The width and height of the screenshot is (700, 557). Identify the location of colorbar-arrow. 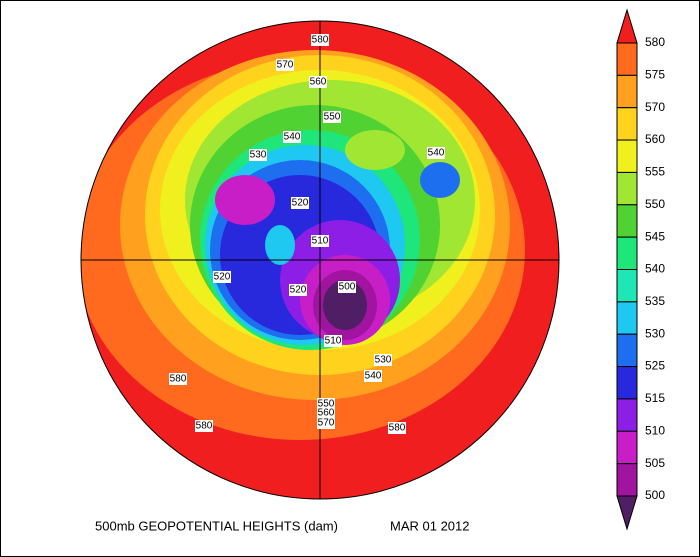
(627, 513).